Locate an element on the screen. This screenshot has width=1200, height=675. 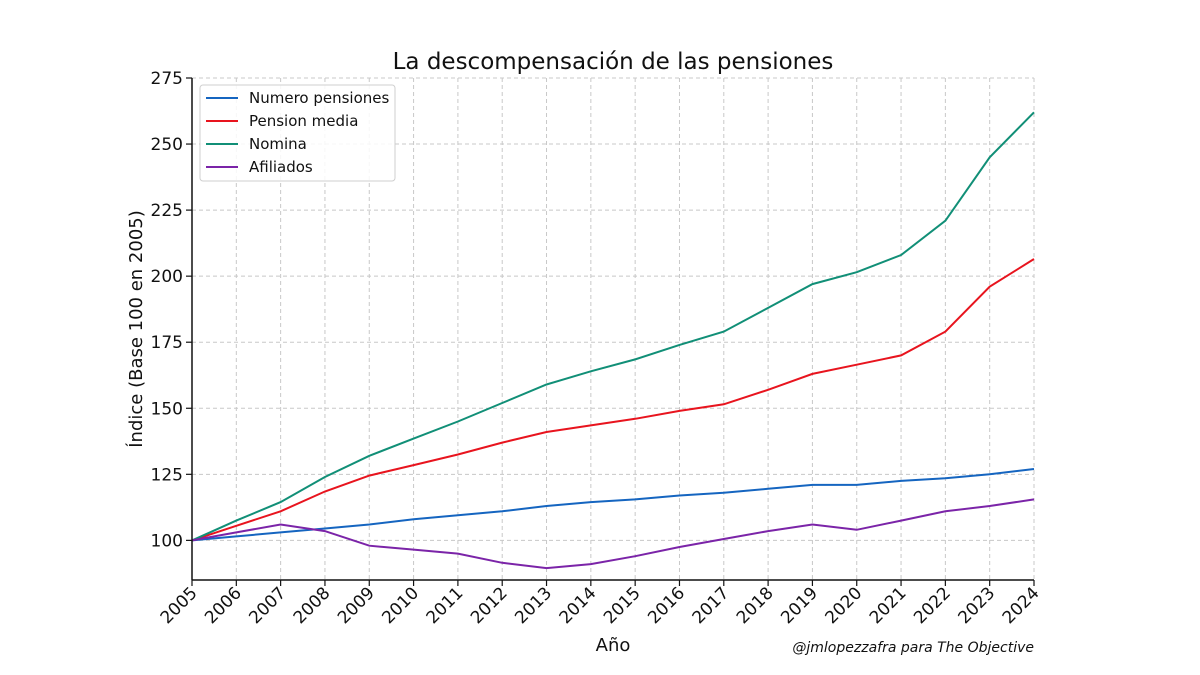
x-tick-label: 2018 is located at coordinates (755, 605).